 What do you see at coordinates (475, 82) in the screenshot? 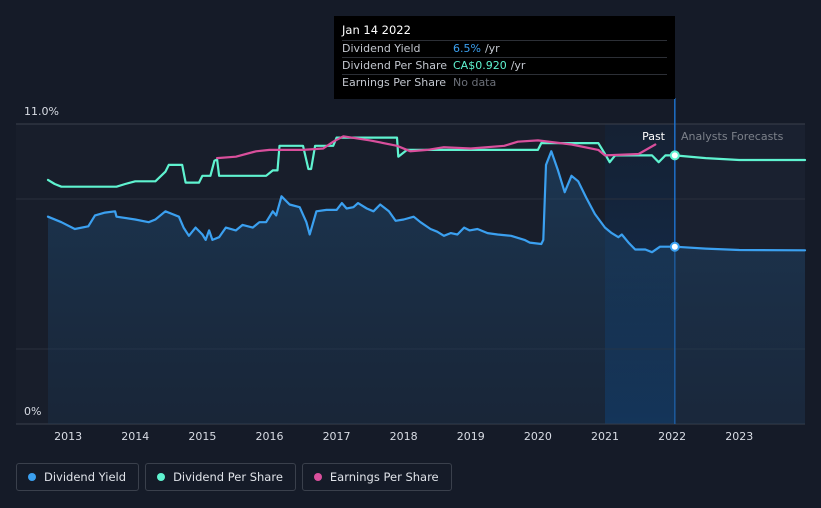
I see `tooltip-value: No data` at bounding box center [475, 82].